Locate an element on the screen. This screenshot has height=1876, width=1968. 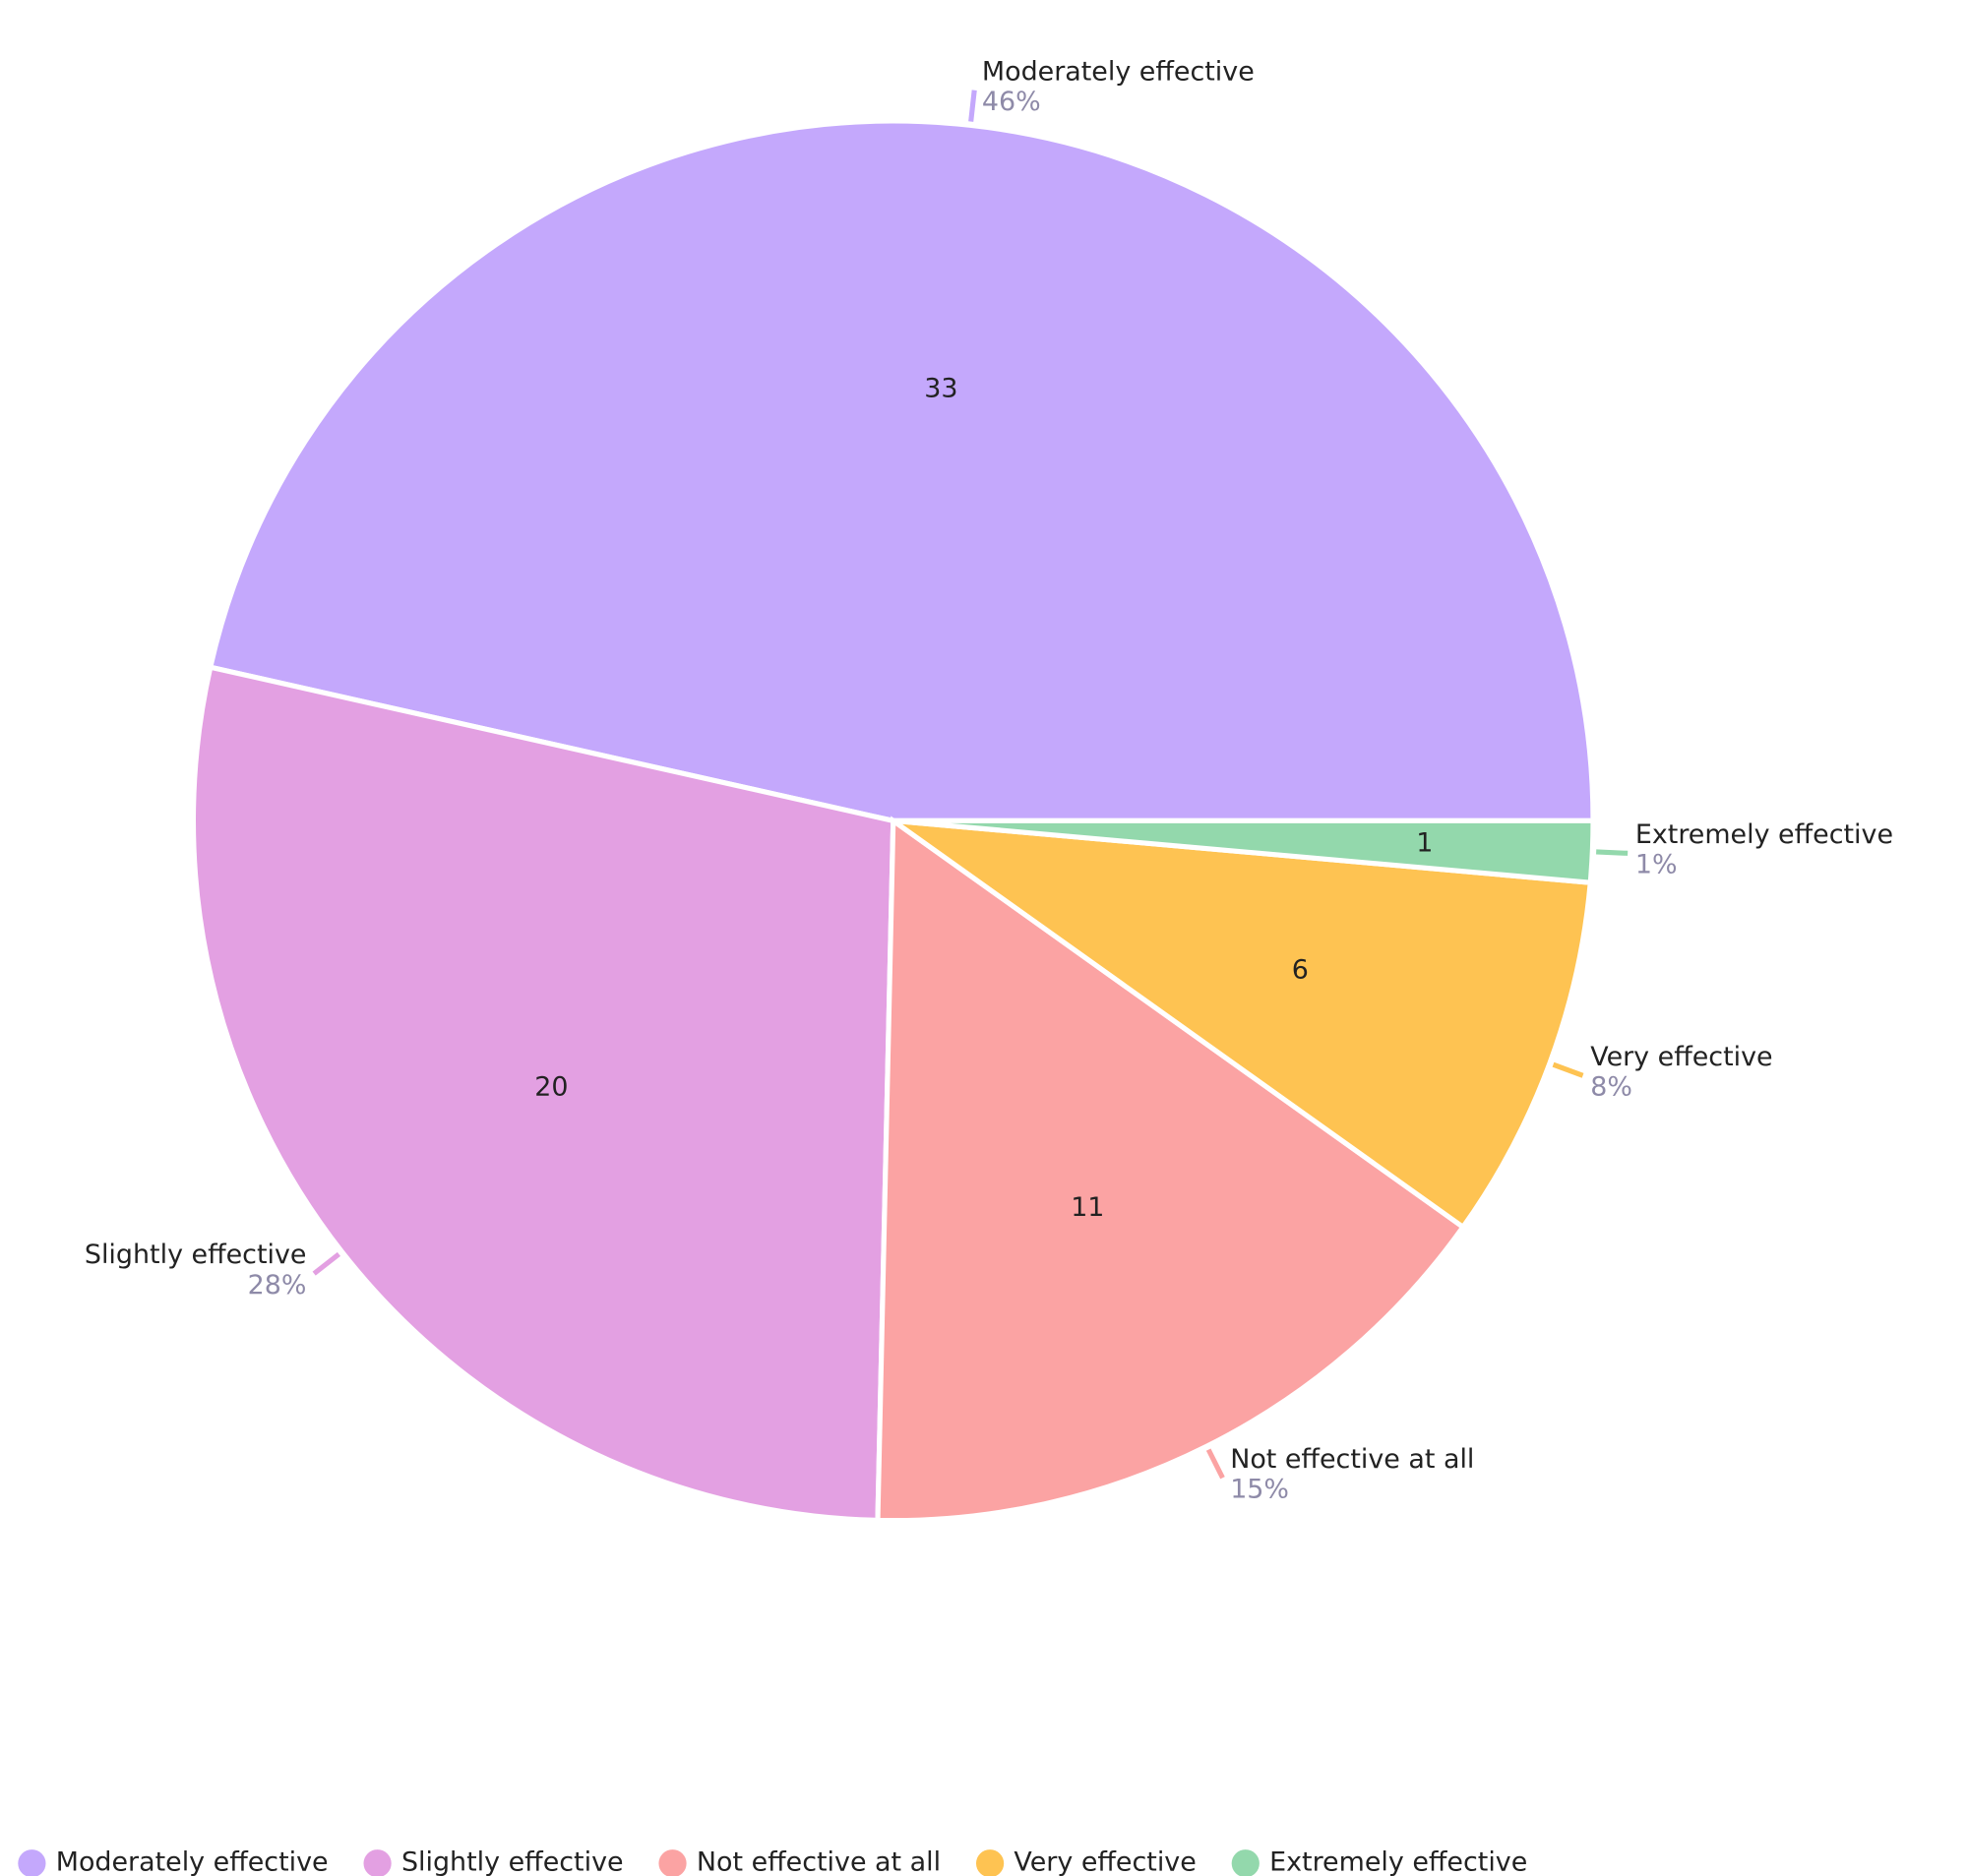
slice-percent: 1% is located at coordinates (1656, 865).